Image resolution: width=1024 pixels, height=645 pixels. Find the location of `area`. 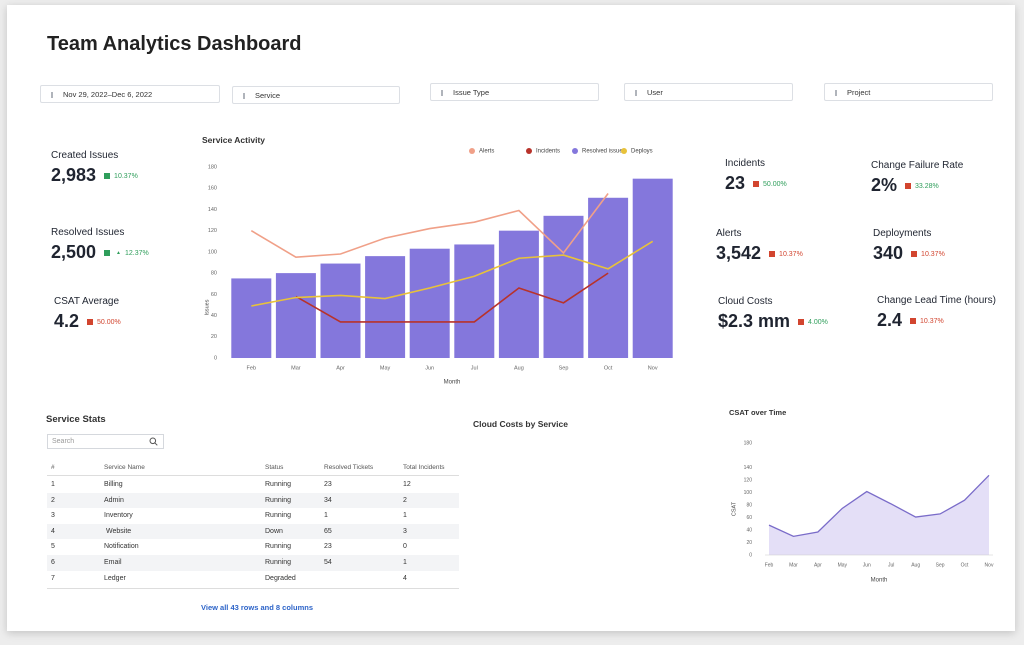

area is located at coordinates (879, 515).